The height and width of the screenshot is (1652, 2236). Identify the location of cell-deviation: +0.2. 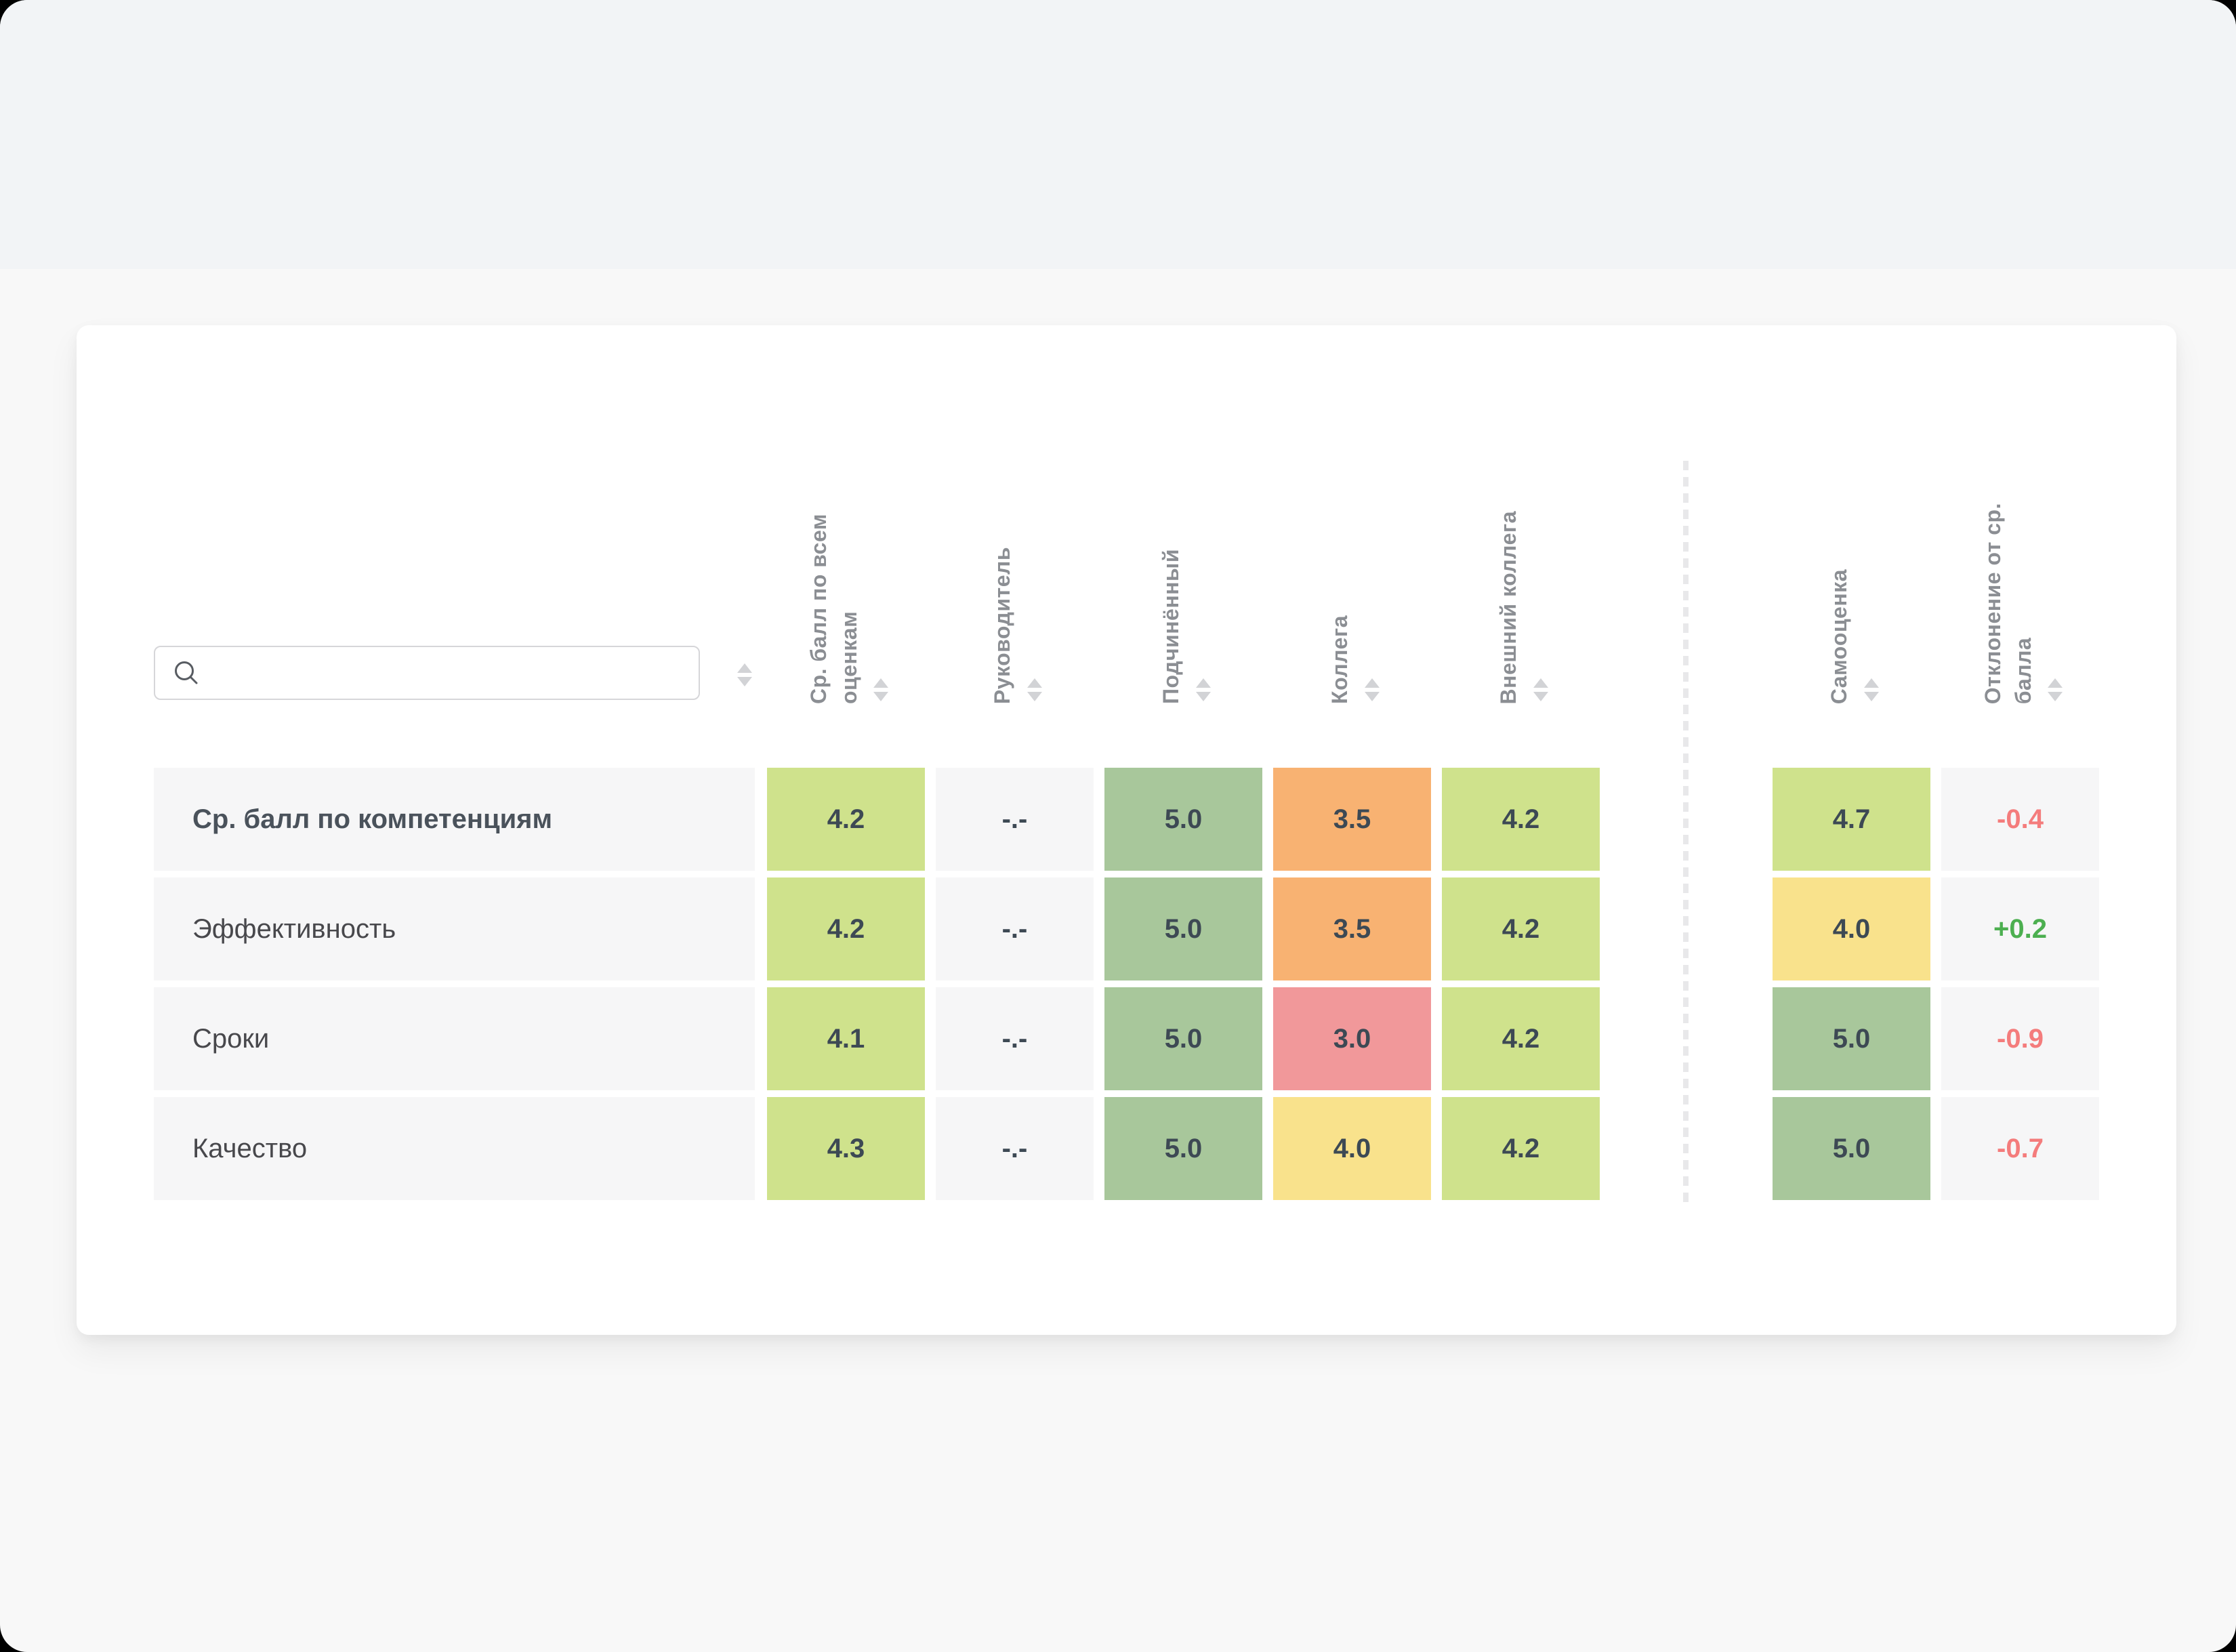
(2020, 928).